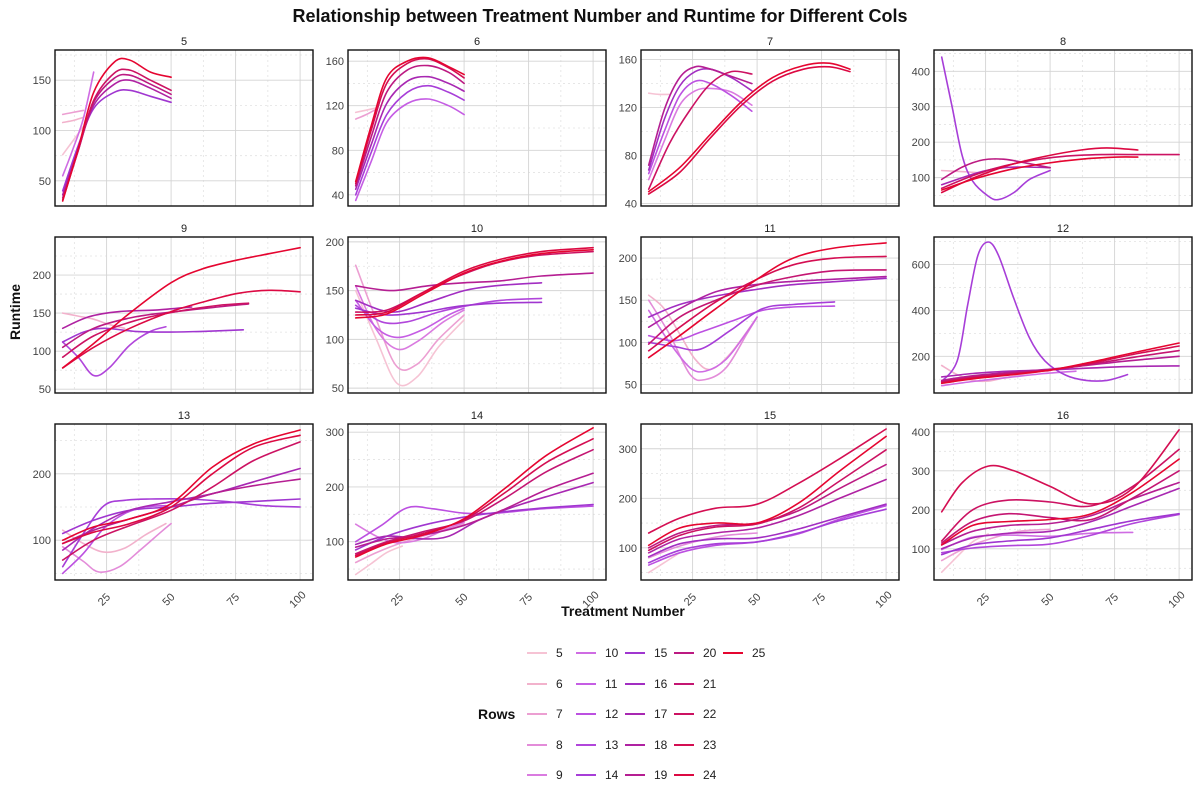 The image size is (1200, 800). I want to click on facet-panel-9: 9 50 100 150 200, so click(173, 309).